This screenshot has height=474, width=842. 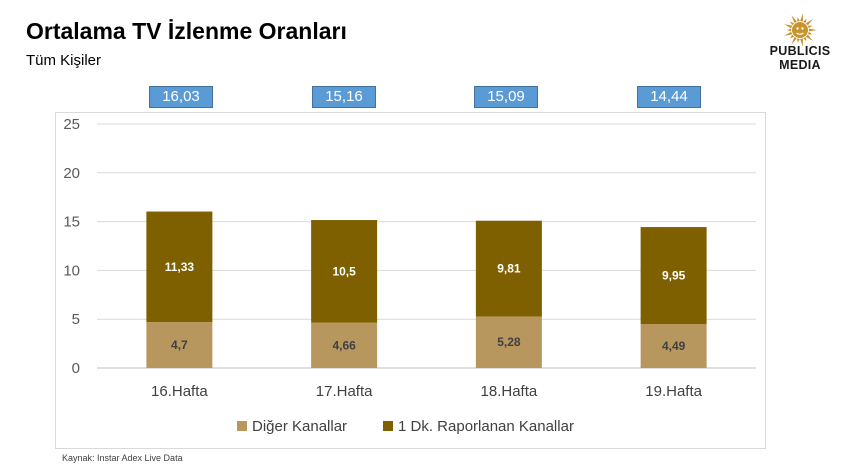 What do you see at coordinates (76, 319) in the screenshot?
I see `y-tick-label: 5` at bounding box center [76, 319].